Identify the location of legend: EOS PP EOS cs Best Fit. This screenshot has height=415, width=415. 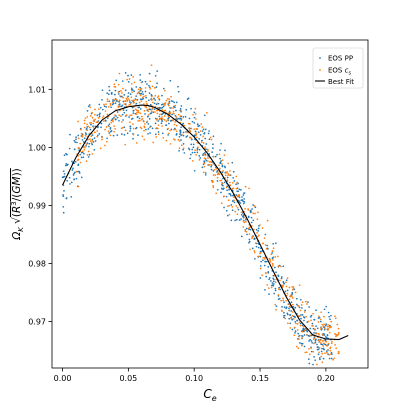
(338, 68).